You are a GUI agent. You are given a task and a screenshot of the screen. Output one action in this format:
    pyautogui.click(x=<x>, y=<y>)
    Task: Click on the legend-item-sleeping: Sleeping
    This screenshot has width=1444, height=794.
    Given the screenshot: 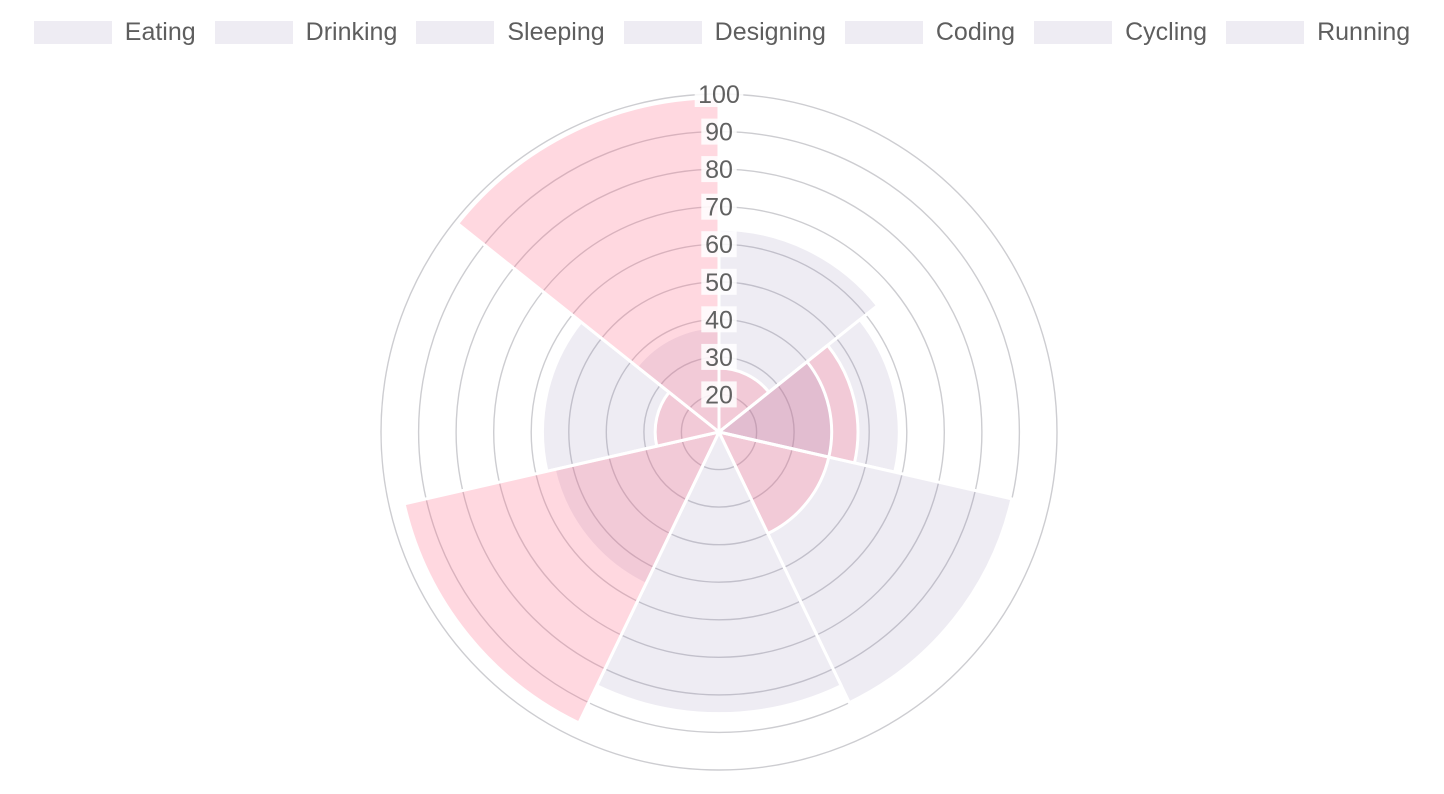 What is the action you would take?
    pyautogui.click(x=510, y=32)
    